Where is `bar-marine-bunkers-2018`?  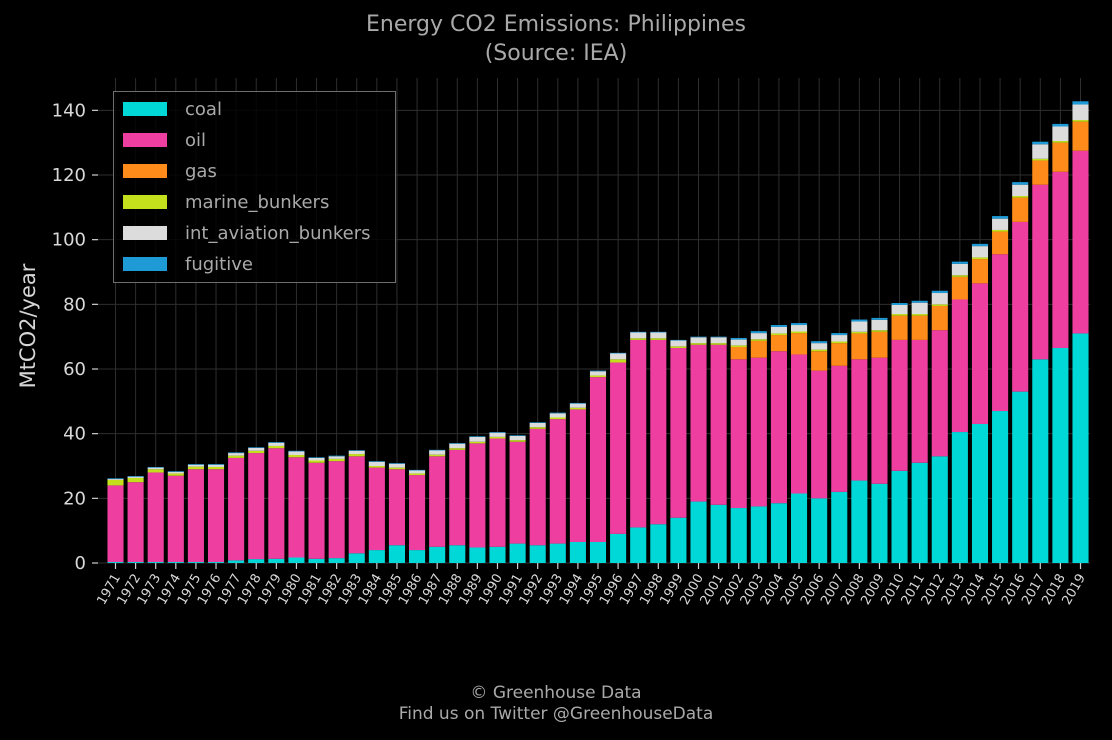 bar-marine-bunkers-2018 is located at coordinates (1060, 142).